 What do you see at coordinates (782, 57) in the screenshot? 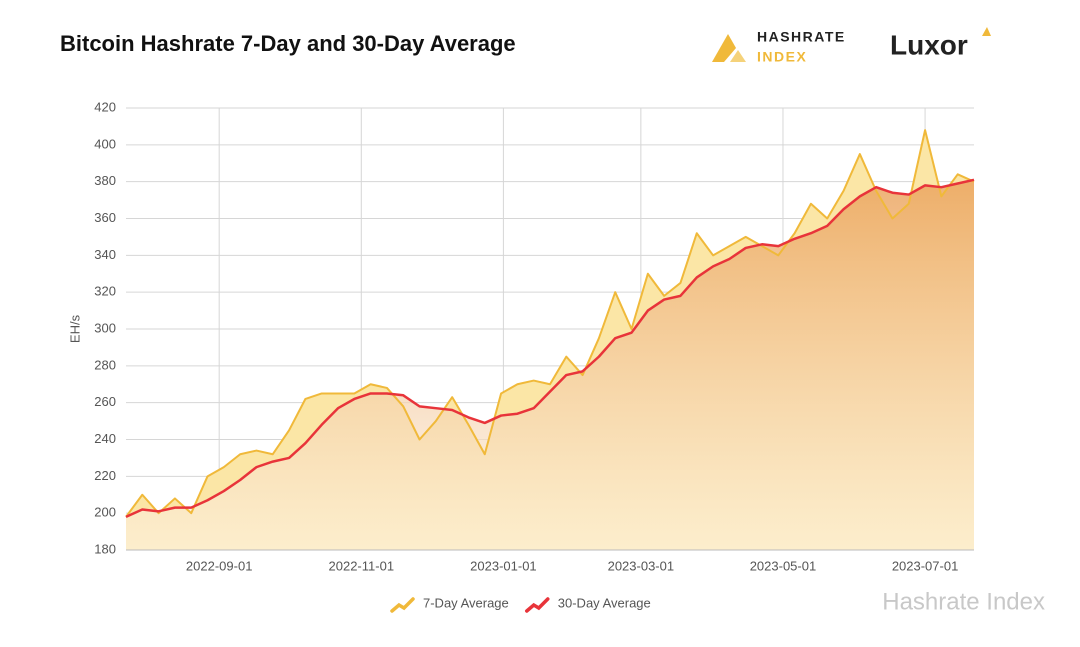
I see `logo-text: INDEX` at bounding box center [782, 57].